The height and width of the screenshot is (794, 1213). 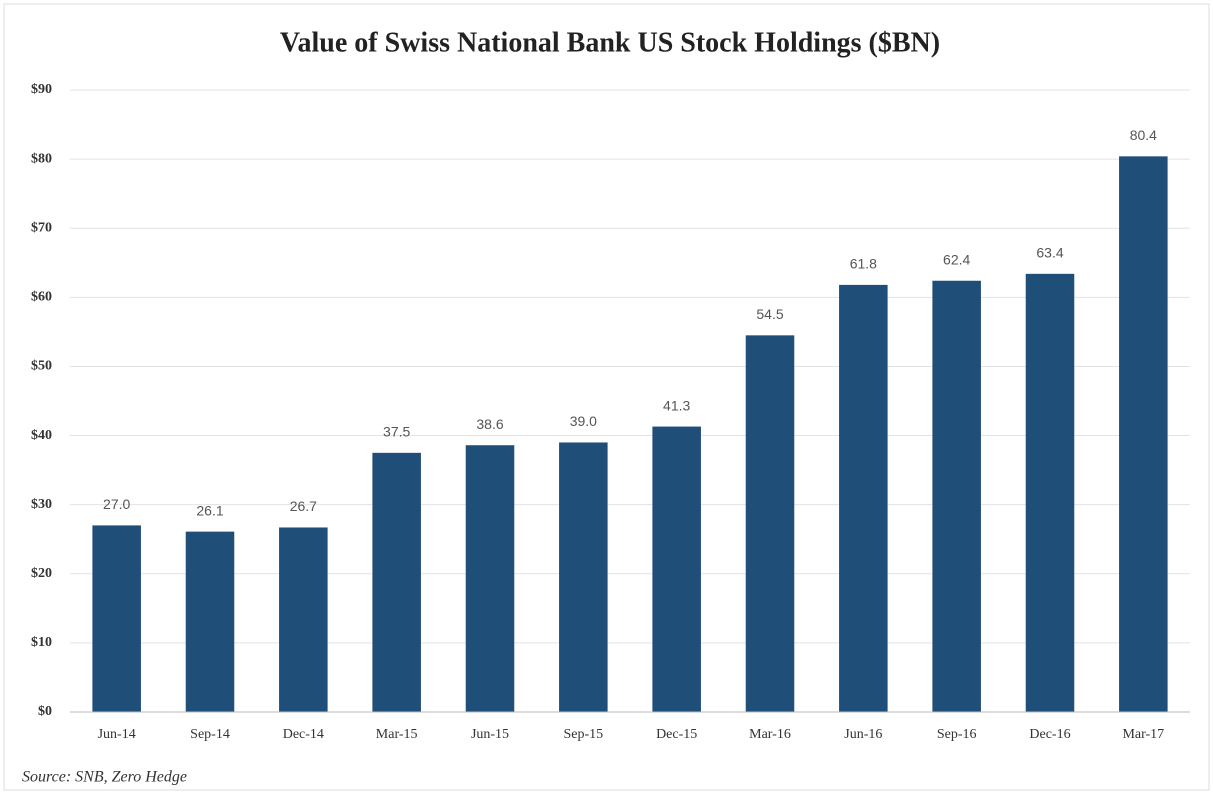 What do you see at coordinates (489, 424) in the screenshot?
I see `value-label: 38.6` at bounding box center [489, 424].